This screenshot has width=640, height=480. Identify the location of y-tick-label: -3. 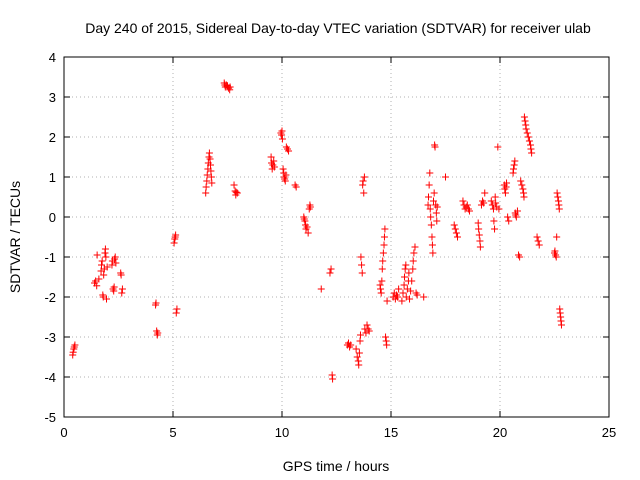
(50, 337).